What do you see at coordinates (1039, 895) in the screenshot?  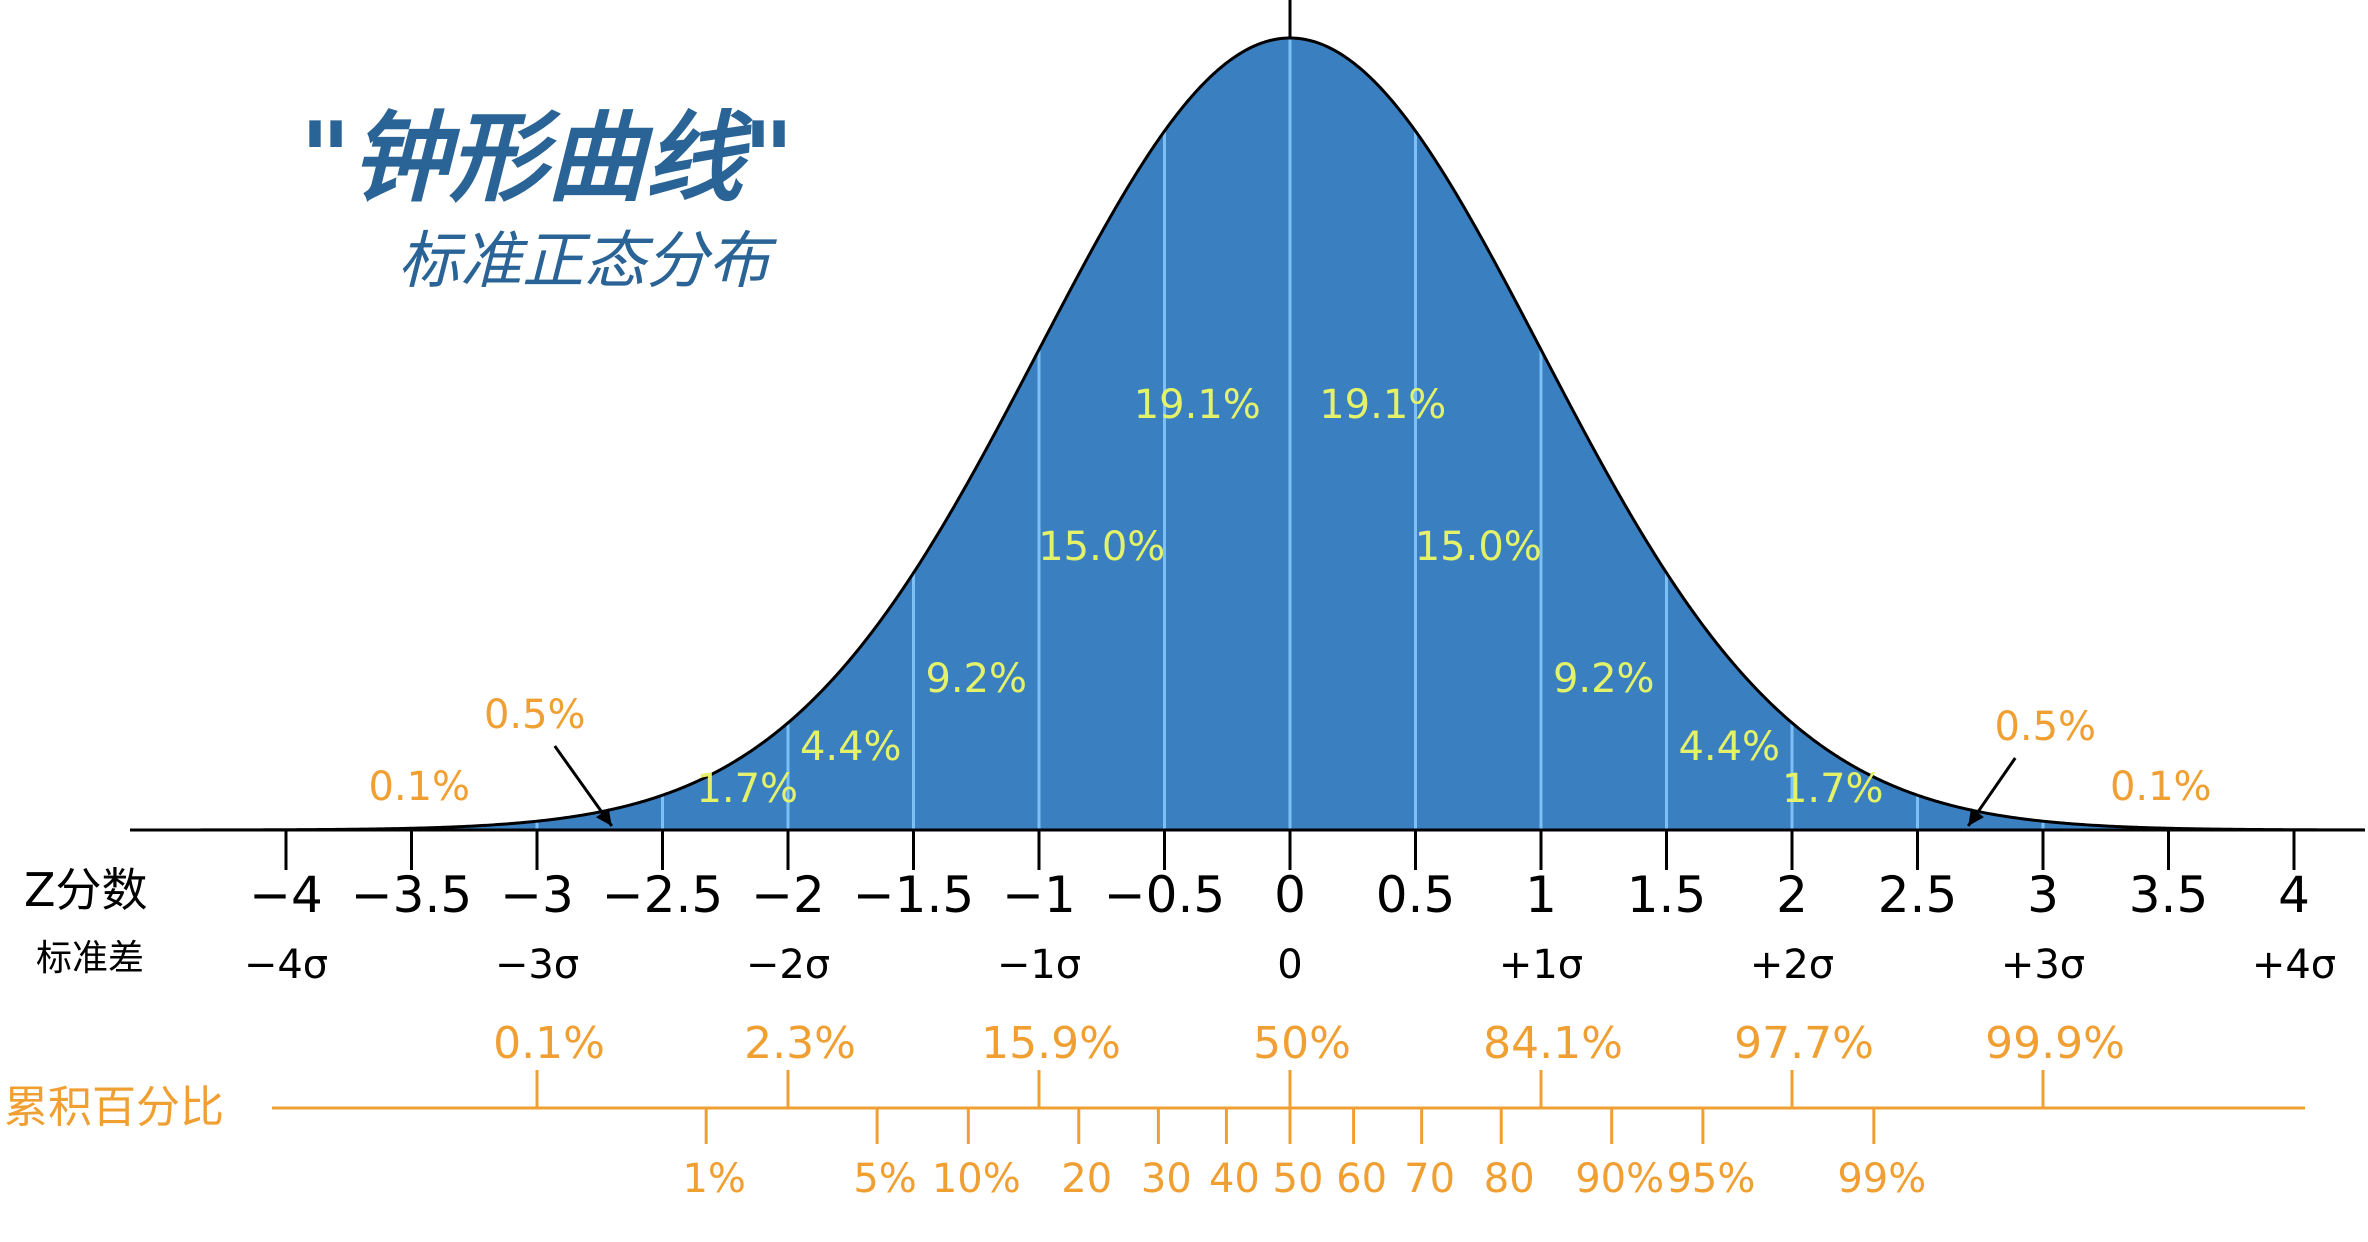 I see `z-tick-label: −1` at bounding box center [1039, 895].